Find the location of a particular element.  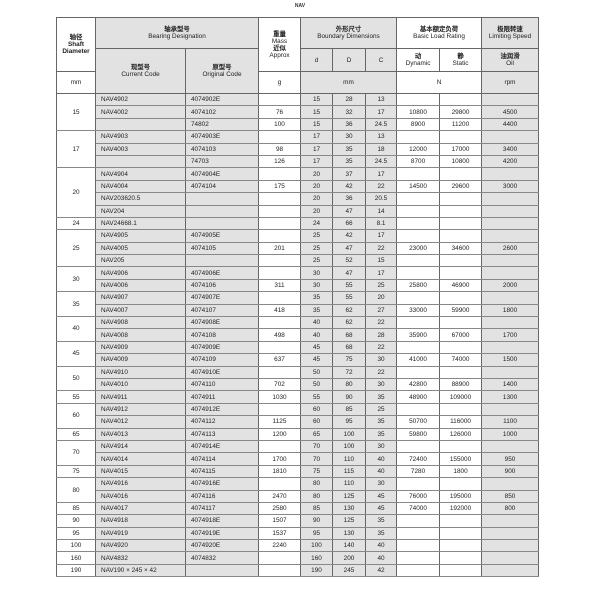

shaft-diameter-cell: 20 is located at coordinates (76, 192).